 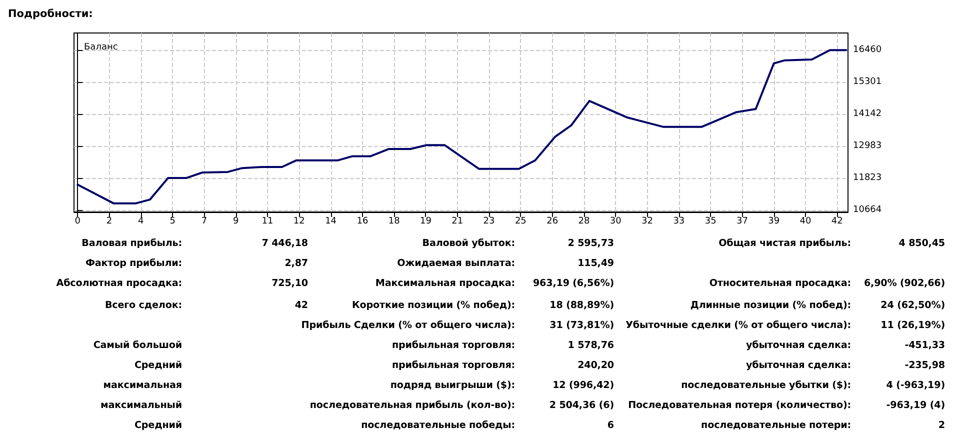 What do you see at coordinates (137, 345) in the screenshot?
I see `text: Самый большой` at bounding box center [137, 345].